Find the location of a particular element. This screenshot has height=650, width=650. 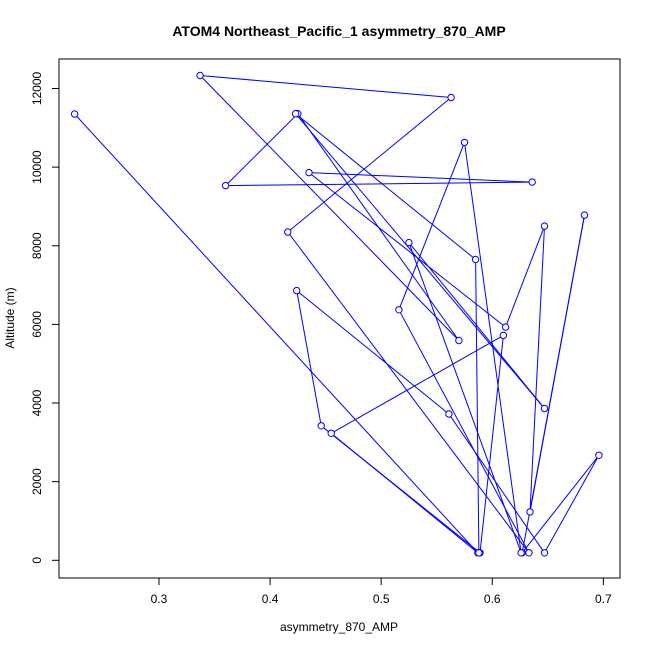

x-axis: 0.3 0.4 0.5 0.6 0.7 is located at coordinates (381, 592).